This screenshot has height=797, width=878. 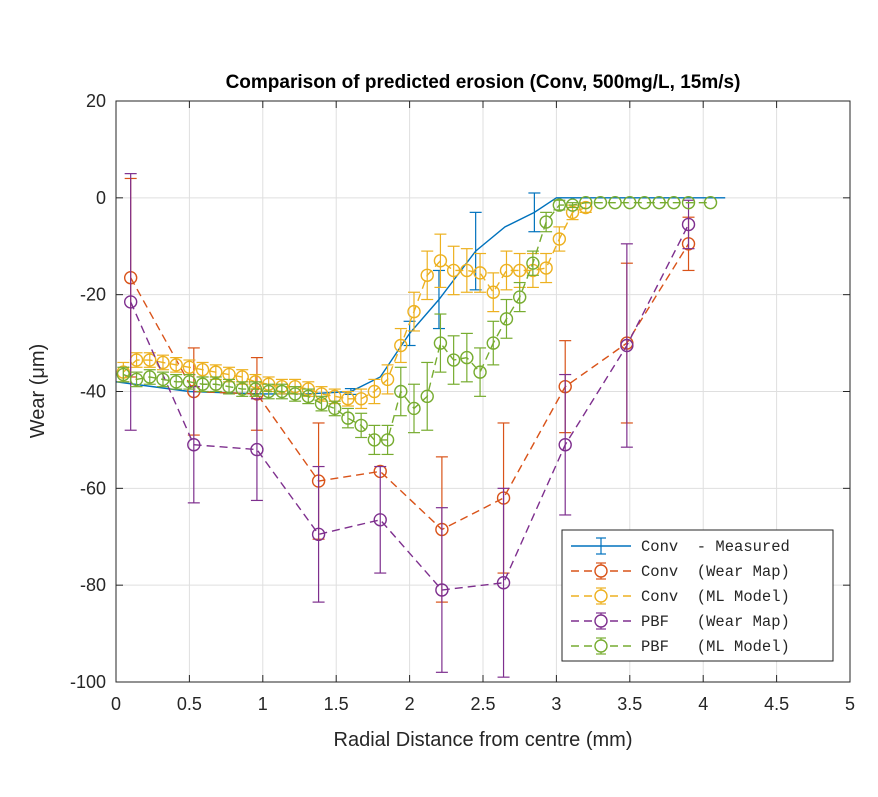 What do you see at coordinates (715, 622) in the screenshot?
I see `legend-label: PBF (Wear Map)` at bounding box center [715, 622].